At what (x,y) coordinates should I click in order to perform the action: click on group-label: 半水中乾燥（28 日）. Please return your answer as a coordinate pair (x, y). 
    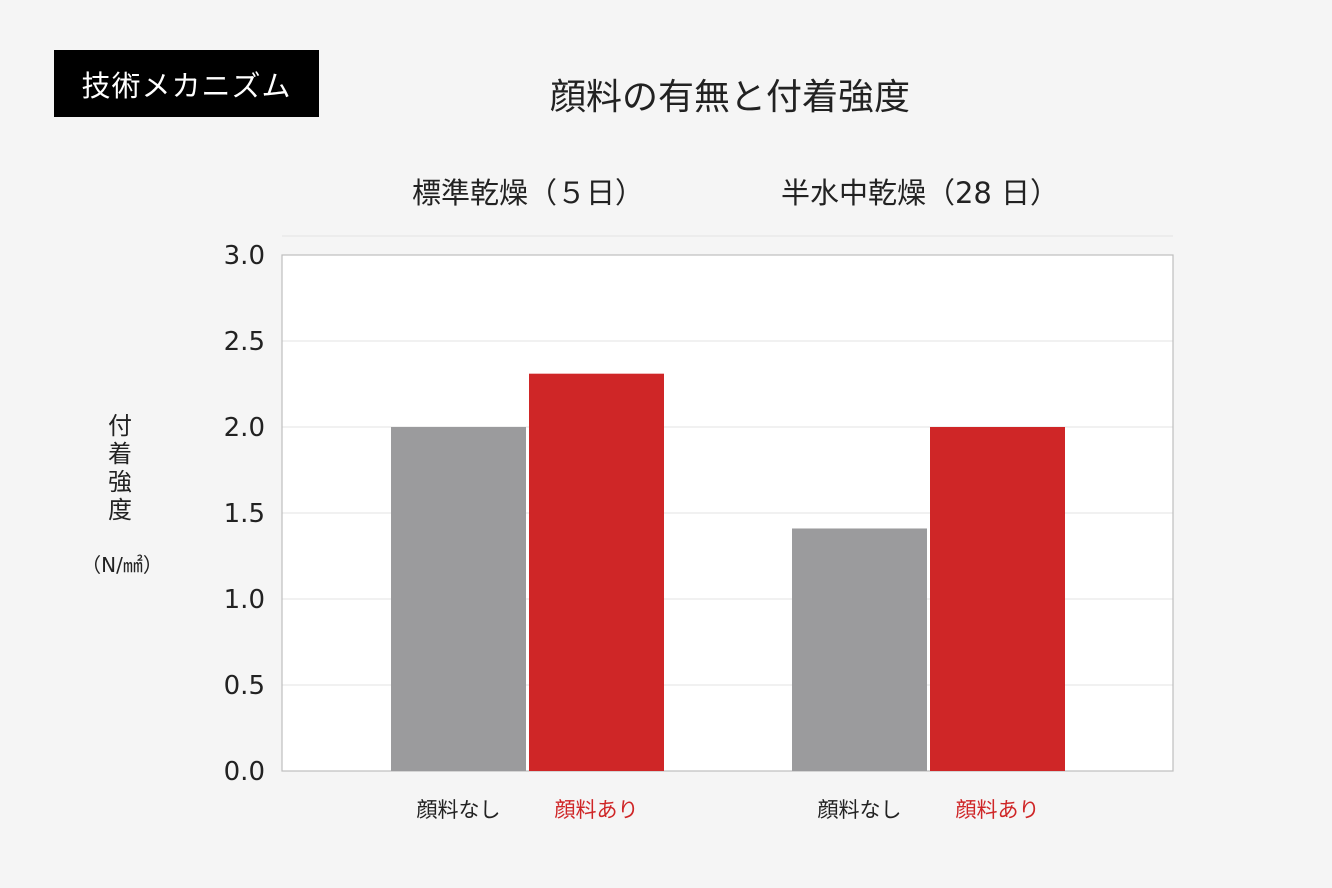
    Looking at the image, I should click on (920, 193).